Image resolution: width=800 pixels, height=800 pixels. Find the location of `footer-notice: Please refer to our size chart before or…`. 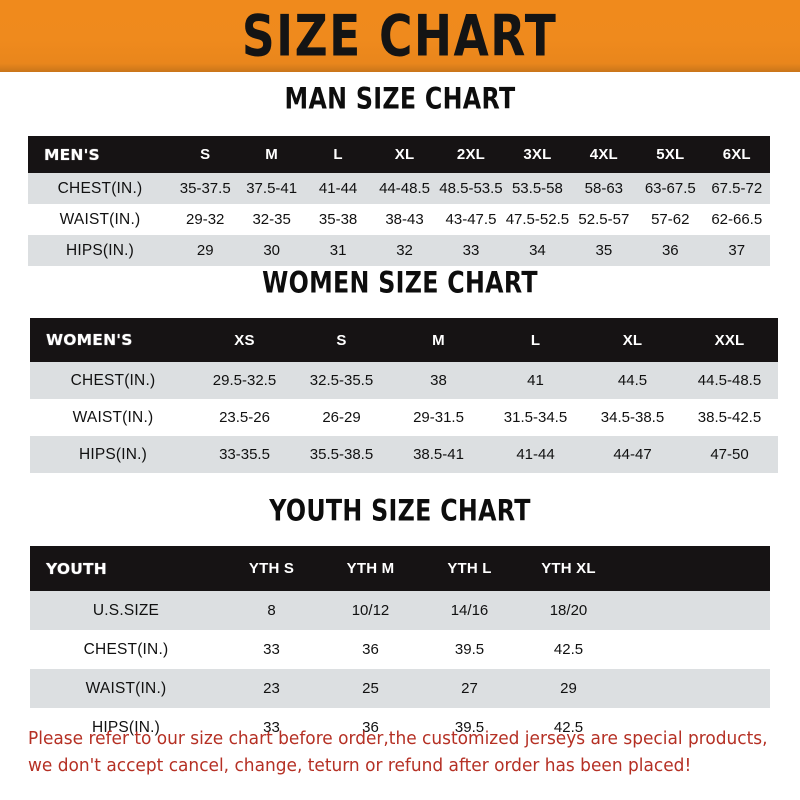

footer-notice: Please refer to our size chart before or… is located at coordinates (398, 753).